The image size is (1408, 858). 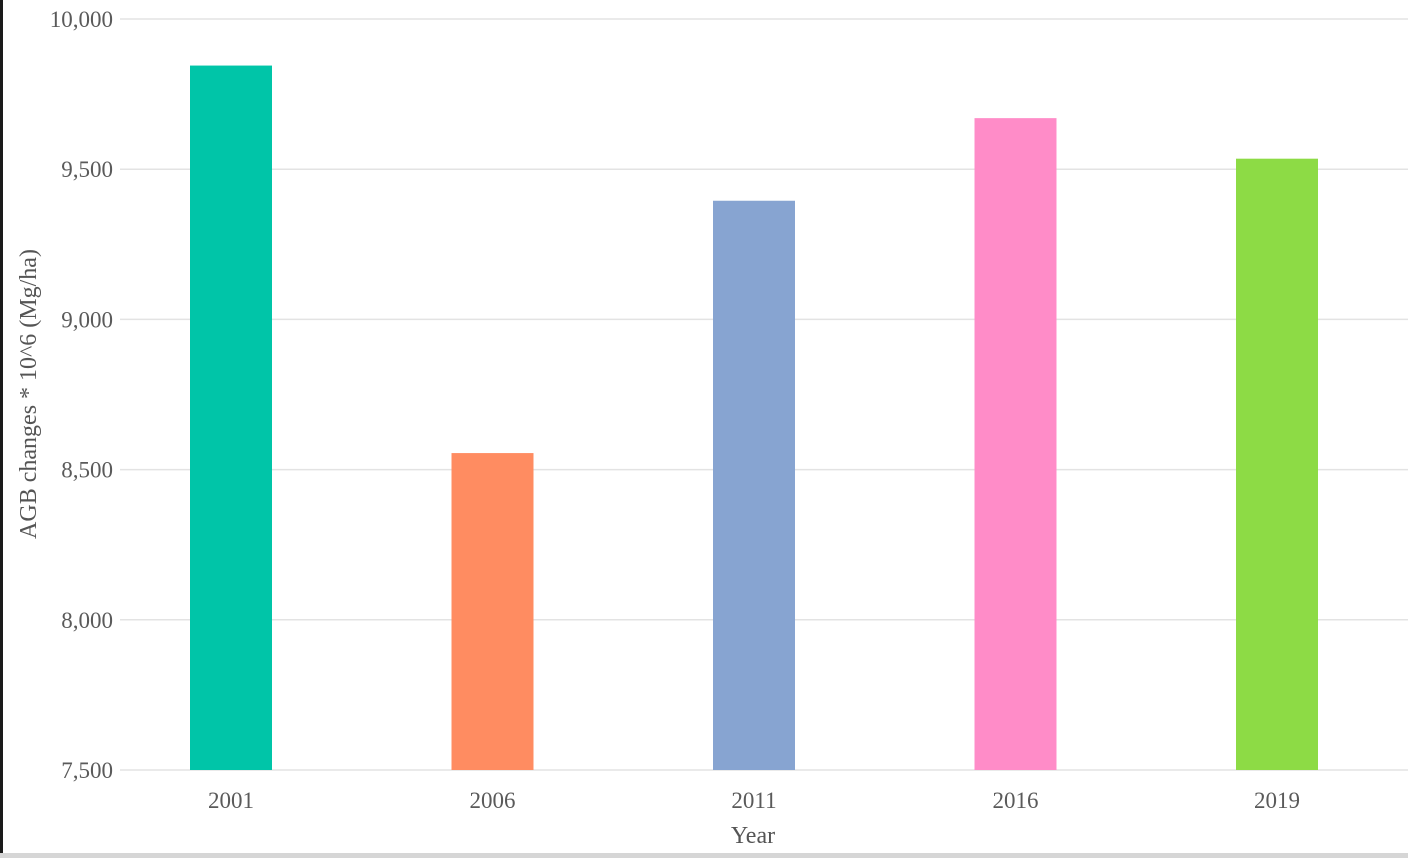 What do you see at coordinates (493, 800) in the screenshot?
I see `x-tick-label: 2006` at bounding box center [493, 800].